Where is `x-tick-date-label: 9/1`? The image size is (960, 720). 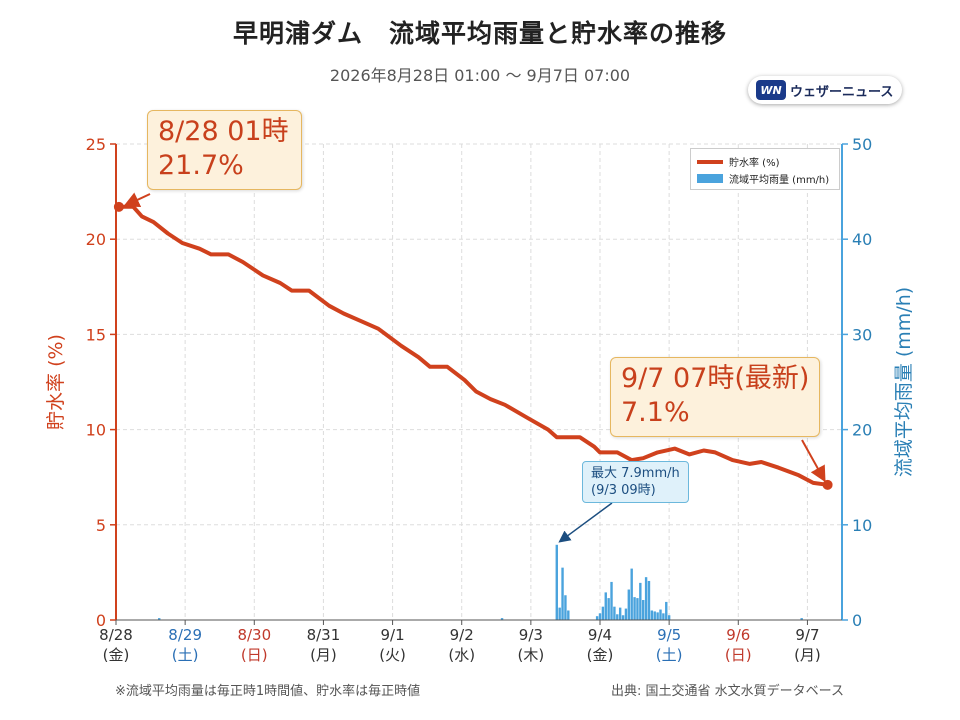 x-tick-date-label: 9/1 is located at coordinates (393, 635).